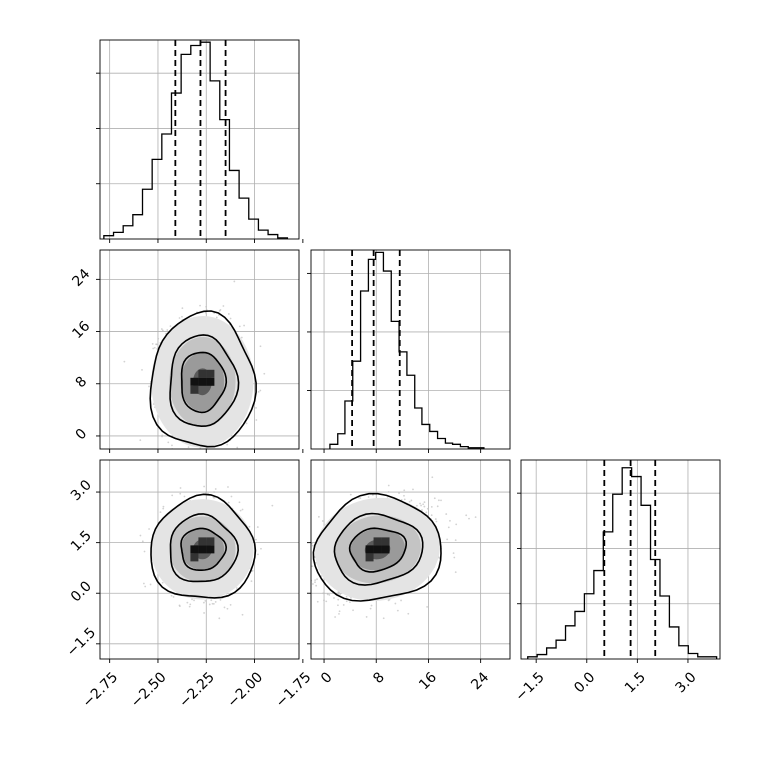  What do you see at coordinates (81, 330) in the screenshot?
I see `y-tick-label: 16` at bounding box center [81, 330].